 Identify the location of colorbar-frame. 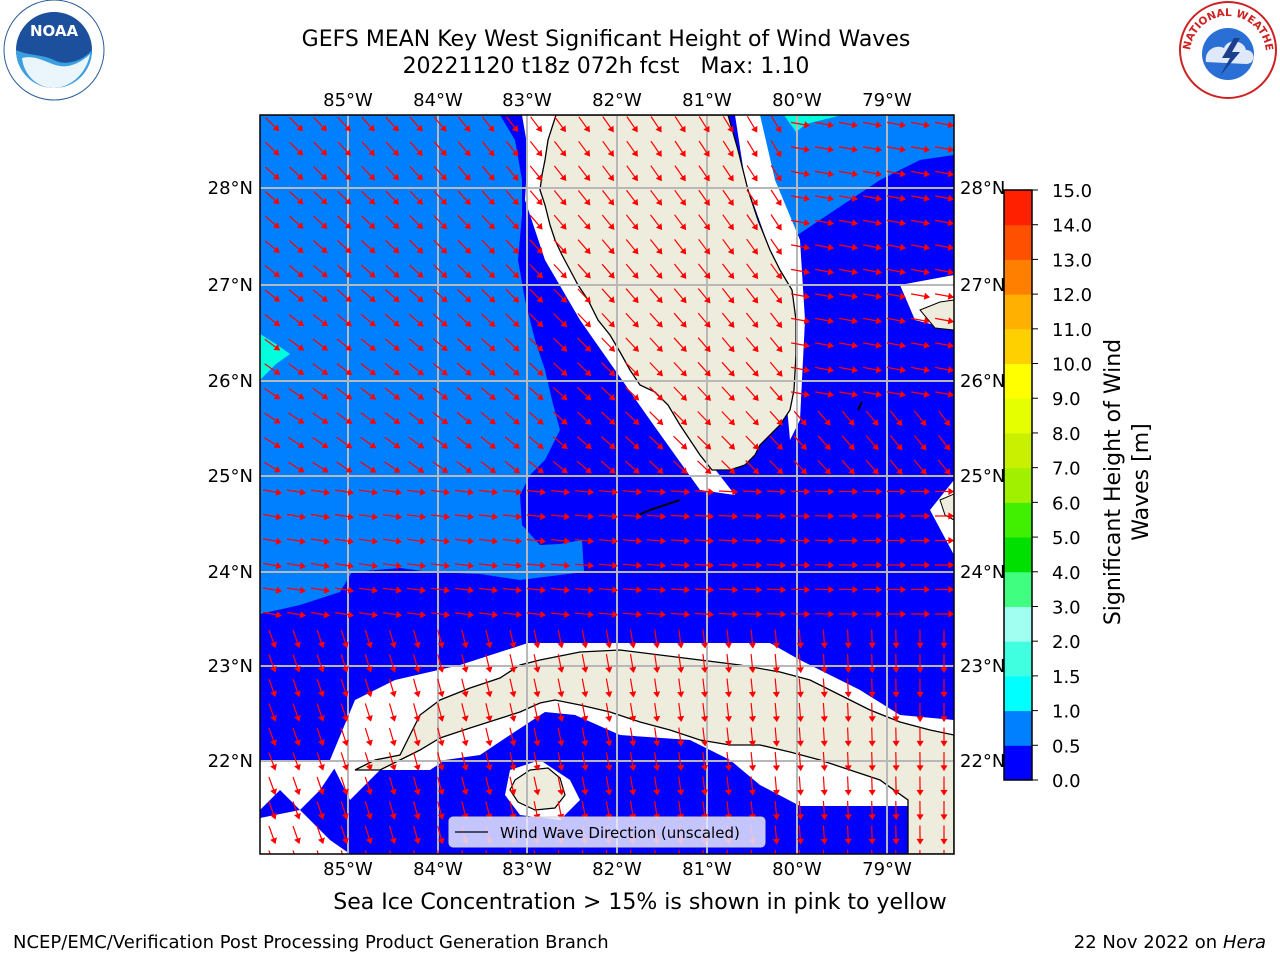
(1018, 485).